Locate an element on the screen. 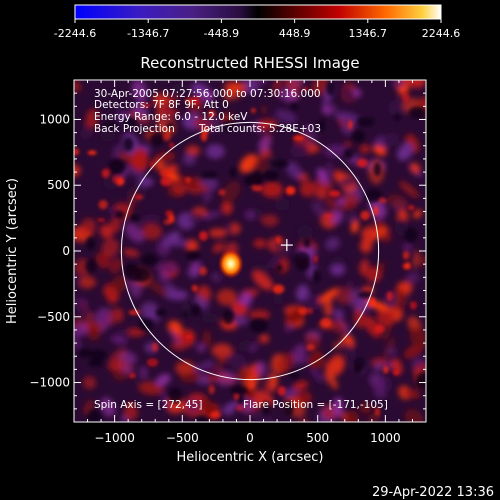  cross-marker is located at coordinates (286, 245).